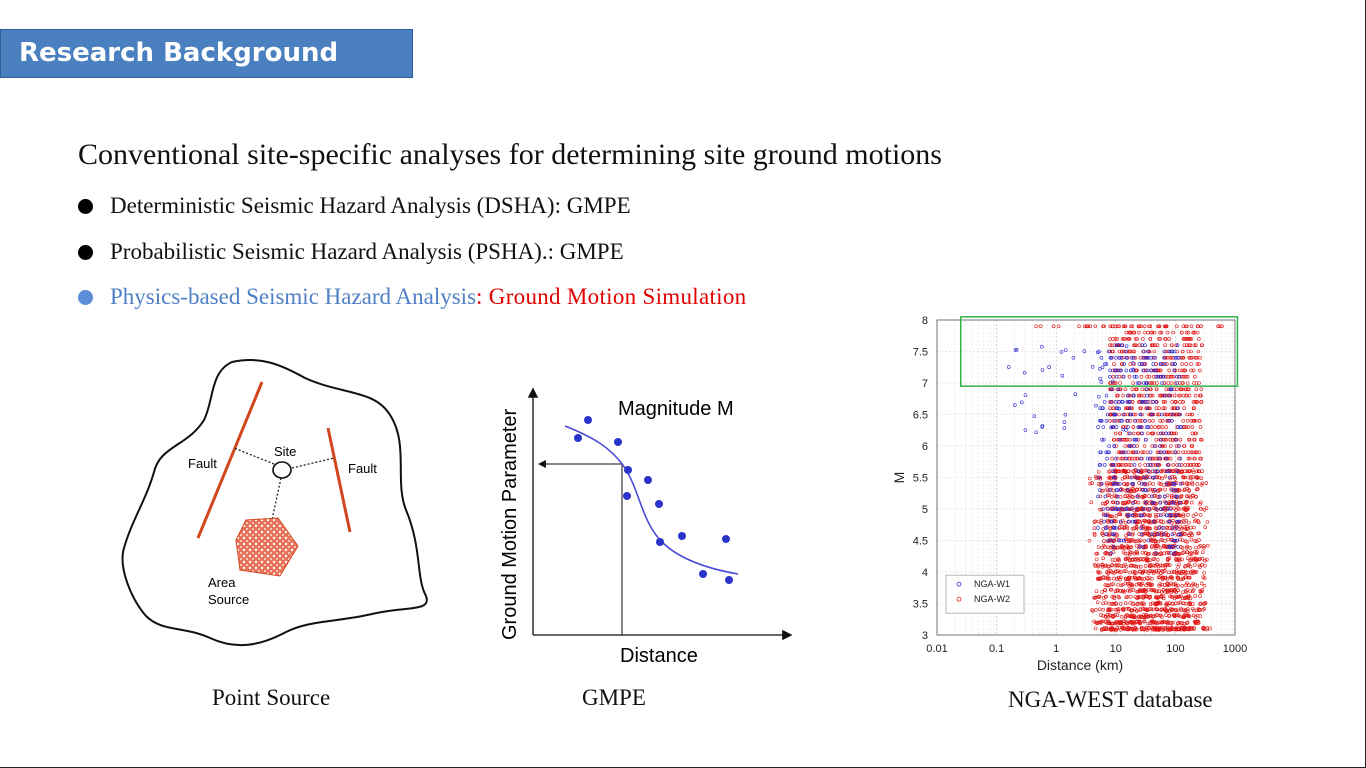 The image size is (1366, 768). What do you see at coordinates (920, 479) in the screenshot?
I see `y-tick-label: 5.5` at bounding box center [920, 479].